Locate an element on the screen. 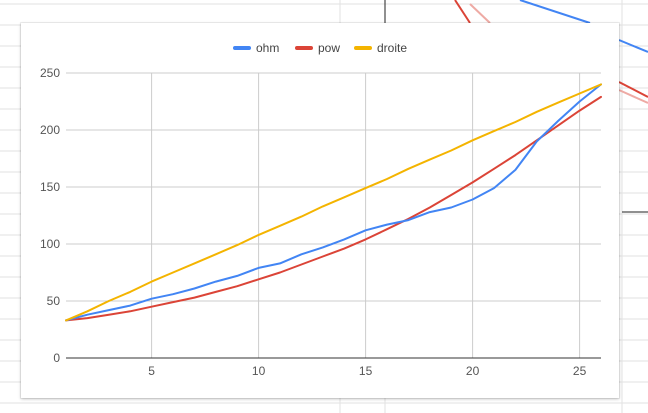  y-tick-label: 150 is located at coordinates (50, 187).